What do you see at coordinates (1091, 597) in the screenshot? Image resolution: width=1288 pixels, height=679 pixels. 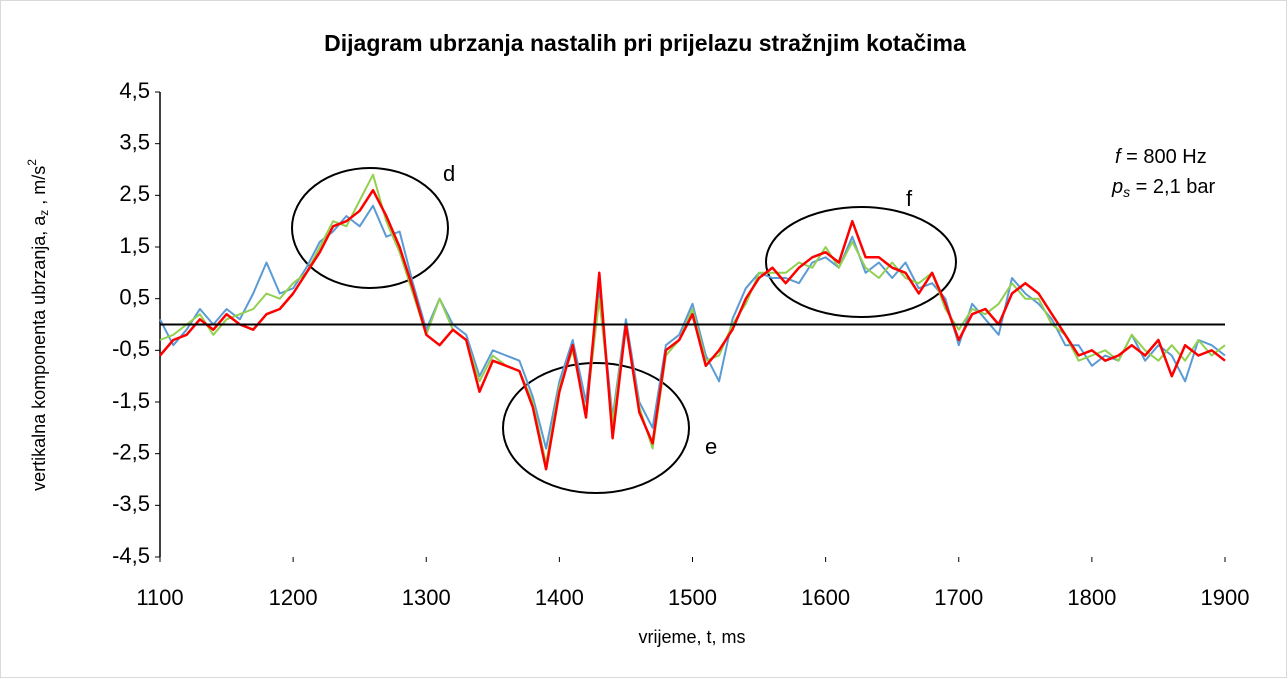 I see `x-tick-label: 1800` at bounding box center [1091, 597].